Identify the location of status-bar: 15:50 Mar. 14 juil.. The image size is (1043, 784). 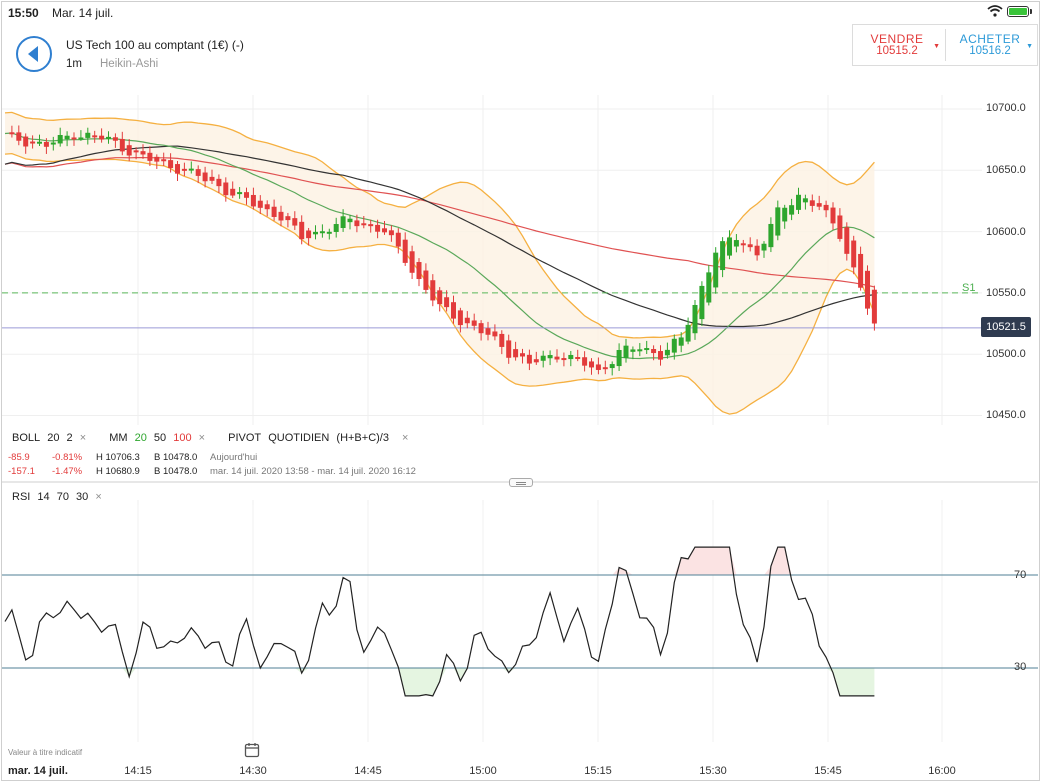
(521, 12).